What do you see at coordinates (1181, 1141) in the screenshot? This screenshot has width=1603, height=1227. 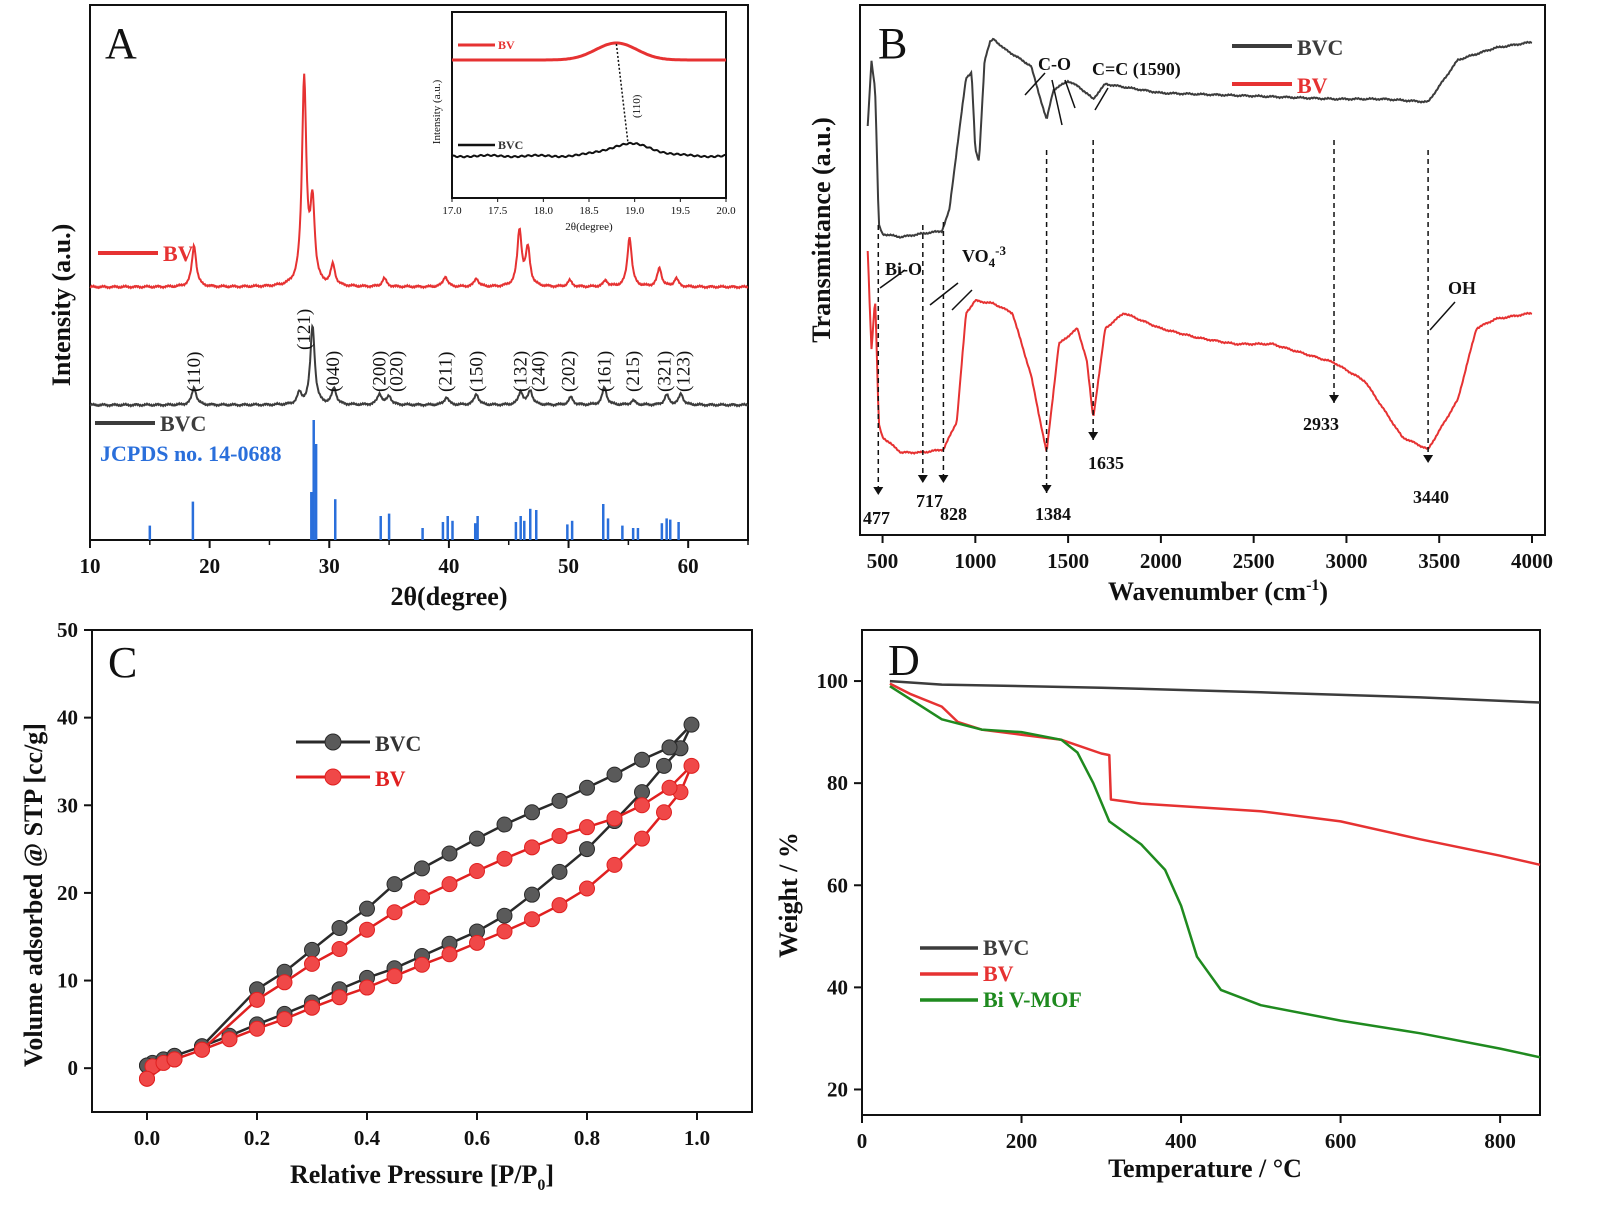 I see `x-tick-label: 400` at bounding box center [1181, 1141].